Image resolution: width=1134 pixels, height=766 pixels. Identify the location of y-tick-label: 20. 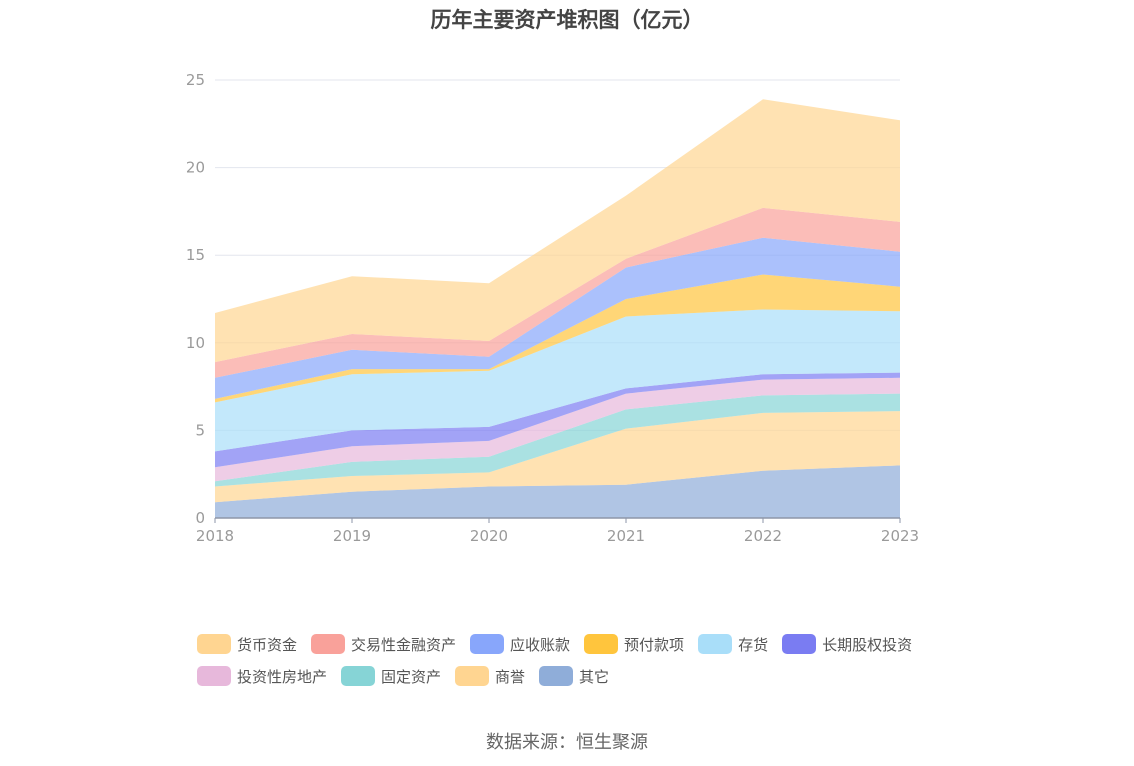
(195, 168).